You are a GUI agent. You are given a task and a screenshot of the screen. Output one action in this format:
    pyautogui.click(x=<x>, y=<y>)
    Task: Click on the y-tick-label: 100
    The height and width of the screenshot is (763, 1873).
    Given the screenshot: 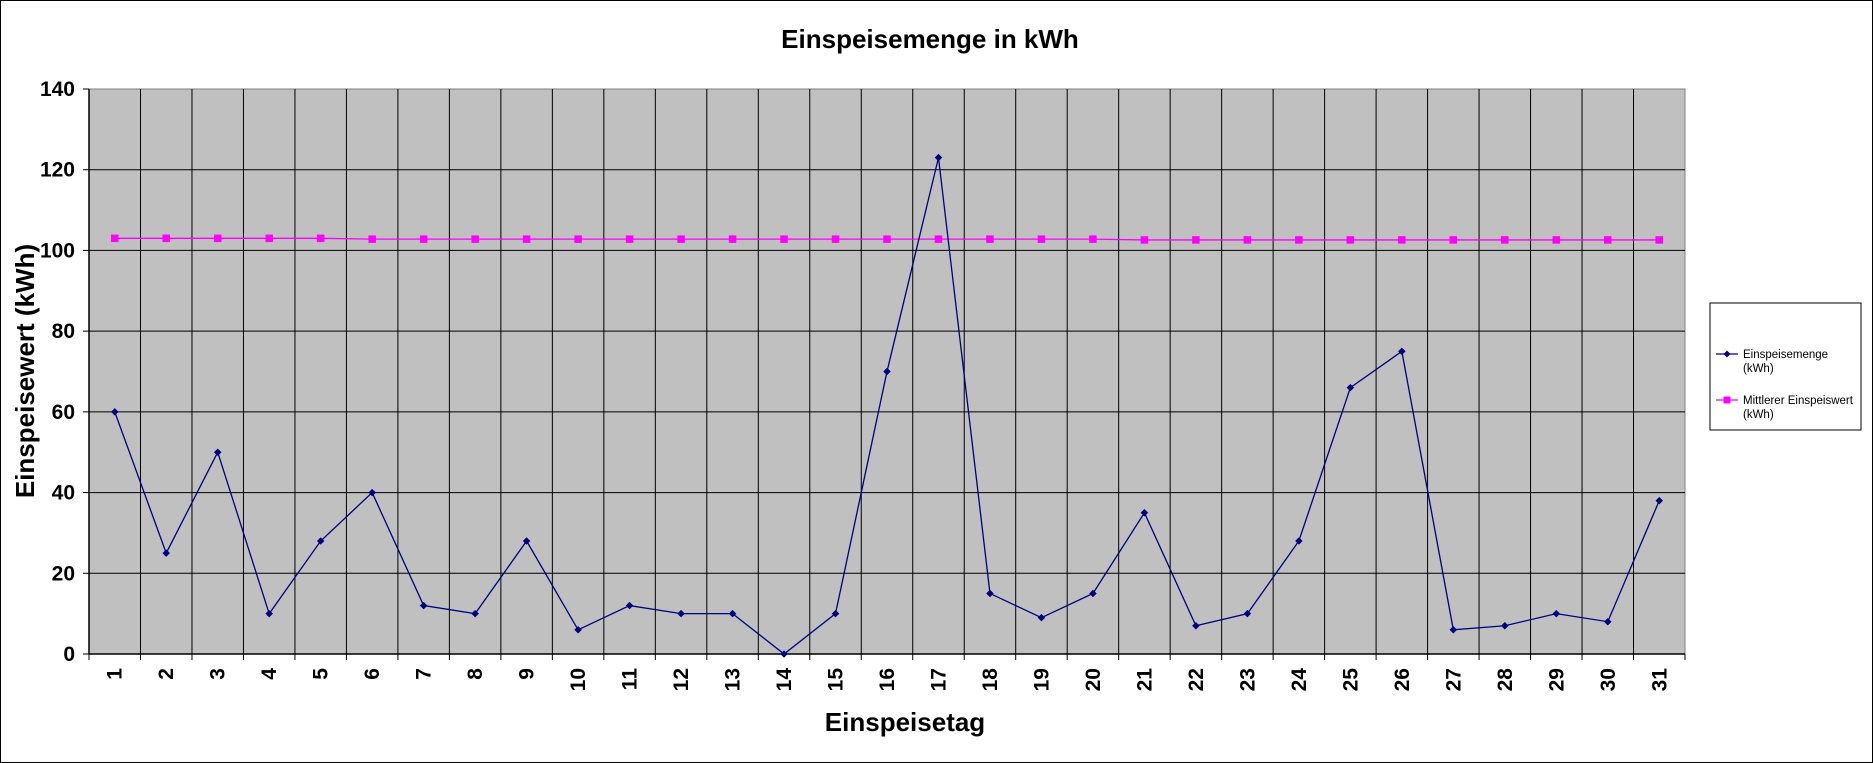 What is the action you would take?
    pyautogui.click(x=57, y=250)
    